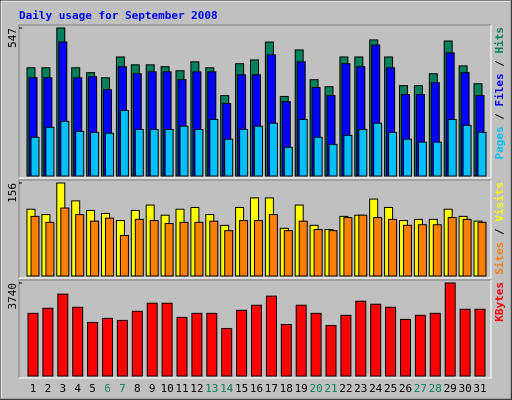  What do you see at coordinates (256, 388) in the screenshot?
I see `x-tick-label: 16` at bounding box center [256, 388].